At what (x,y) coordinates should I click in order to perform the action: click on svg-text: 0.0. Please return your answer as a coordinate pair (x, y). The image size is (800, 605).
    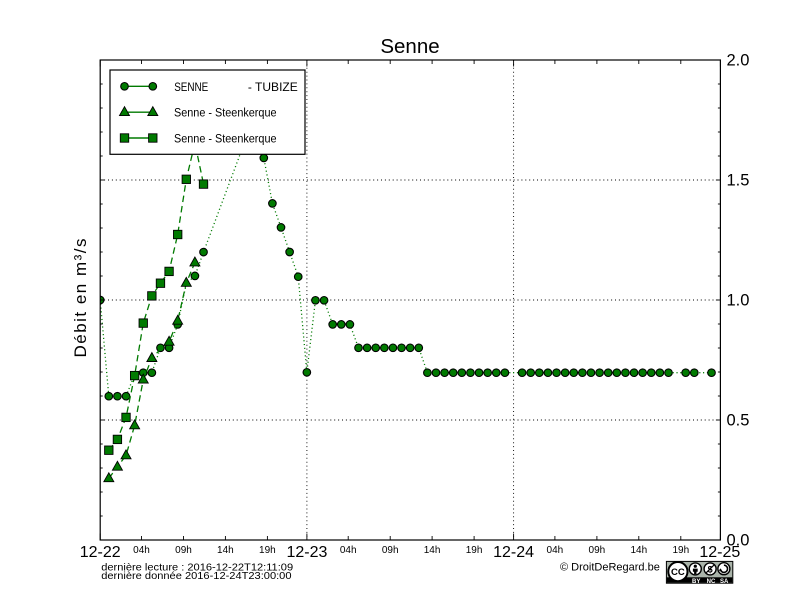
    Looking at the image, I should click on (738, 540).